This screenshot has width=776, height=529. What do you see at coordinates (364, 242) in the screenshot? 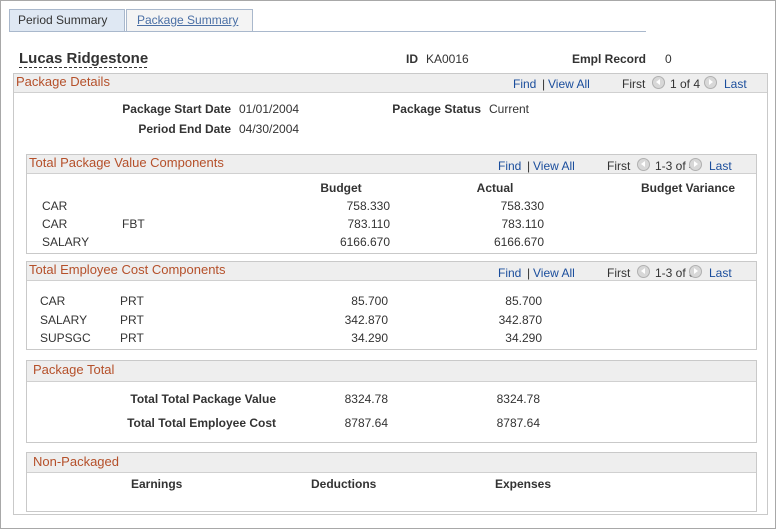
I see `budget-value: 6166.670` at bounding box center [364, 242].